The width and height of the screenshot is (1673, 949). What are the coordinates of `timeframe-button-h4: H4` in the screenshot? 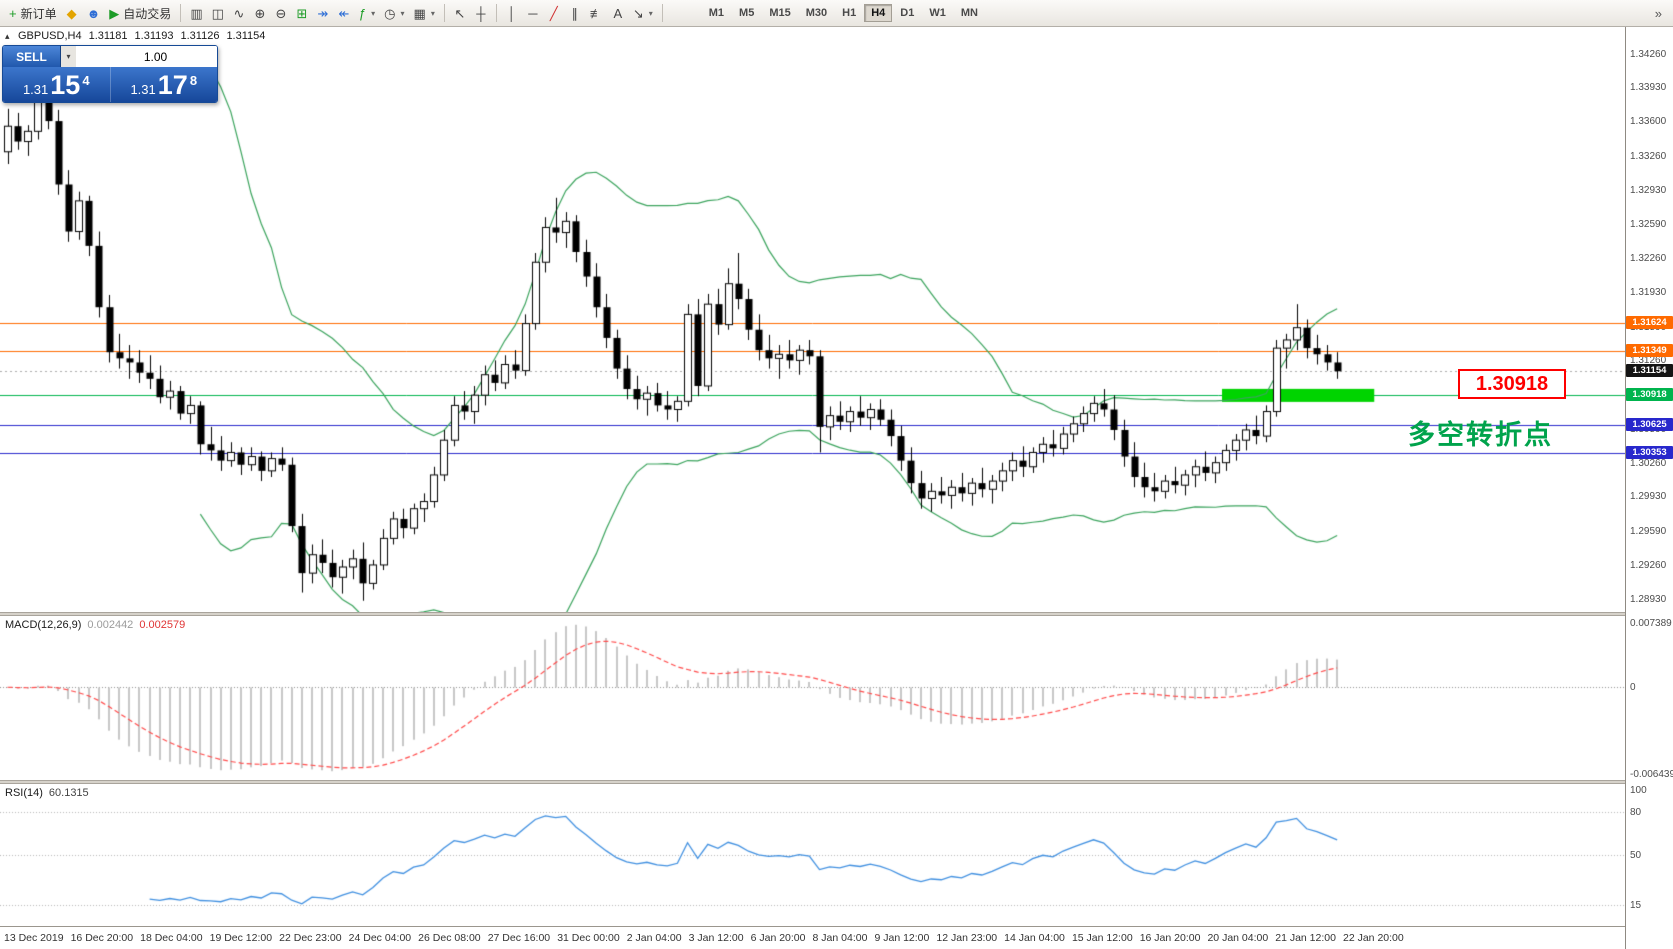 It's located at (878, 13).